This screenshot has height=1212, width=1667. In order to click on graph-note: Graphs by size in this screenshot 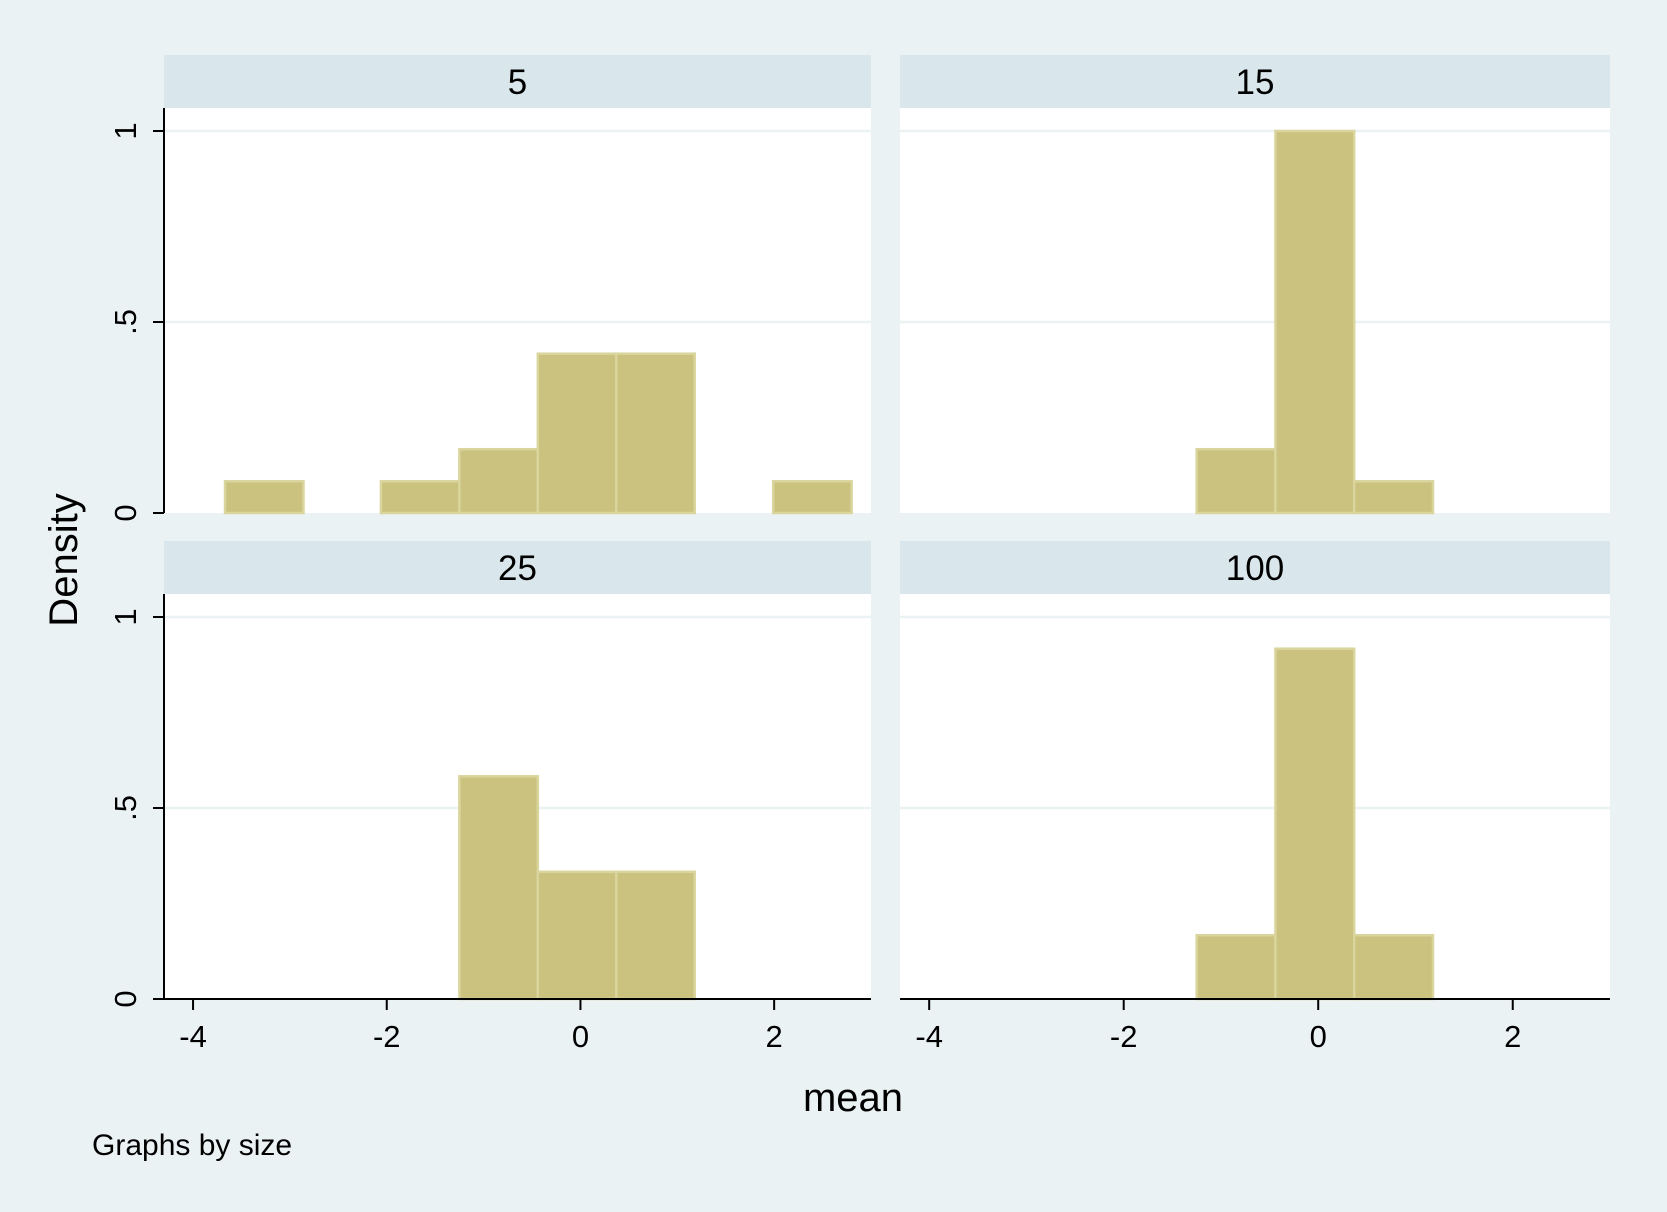, I will do `click(192, 1145)`.